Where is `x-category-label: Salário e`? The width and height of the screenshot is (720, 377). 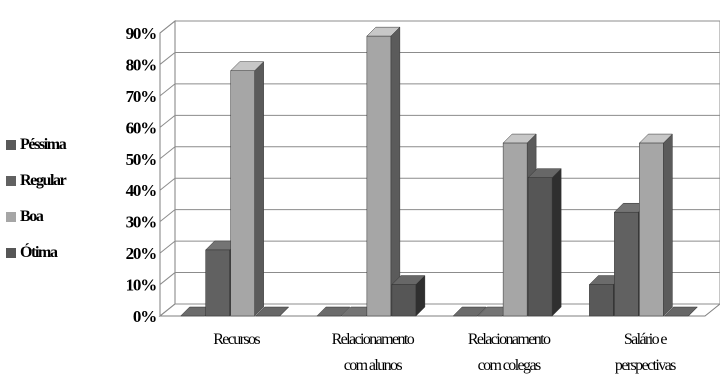
x-category-label: Salário e is located at coordinates (646, 339).